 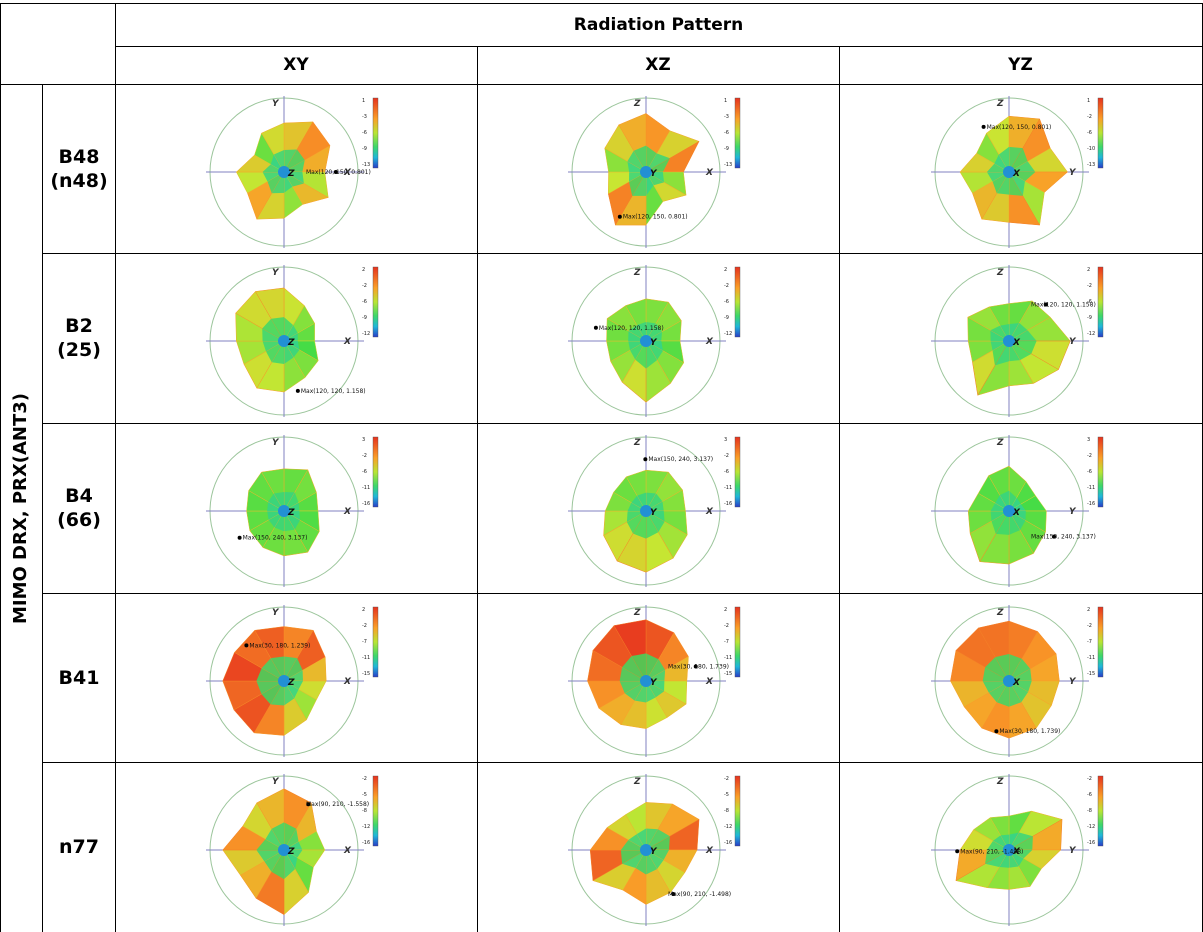 I want to click on radiation-plot: Z X Y Max(30, 180, 1.739) 2 -2 -7 -11 -15, so click(x=658, y=679).